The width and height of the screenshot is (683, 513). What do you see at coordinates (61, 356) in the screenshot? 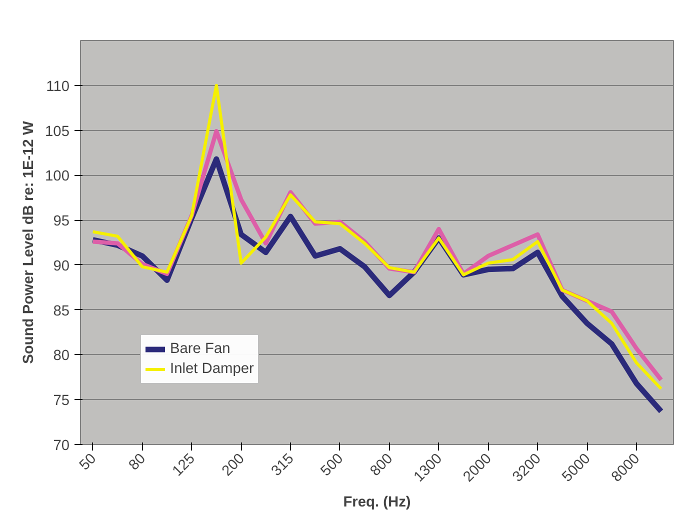
I see `y-tick-label: 80` at bounding box center [61, 356].